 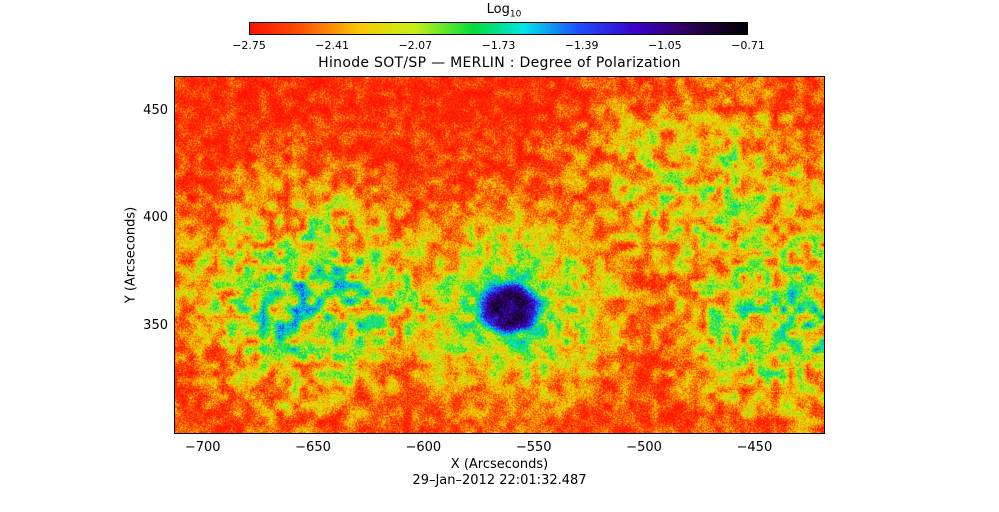 I want to click on colorbar-title: Log10, so click(x=504, y=11).